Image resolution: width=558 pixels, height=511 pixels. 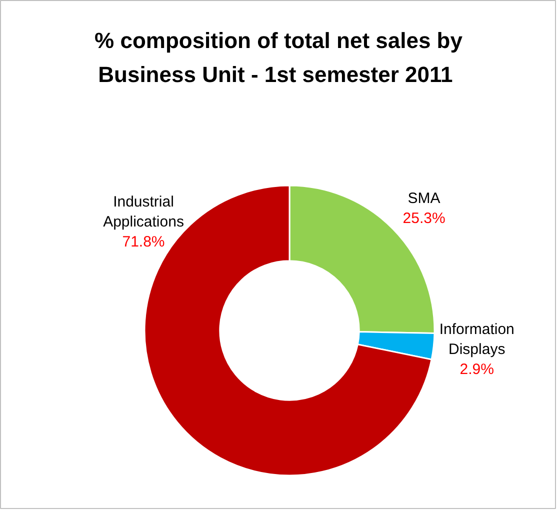 What do you see at coordinates (424, 219) in the screenshot?
I see `data-label: 25.3%` at bounding box center [424, 219].